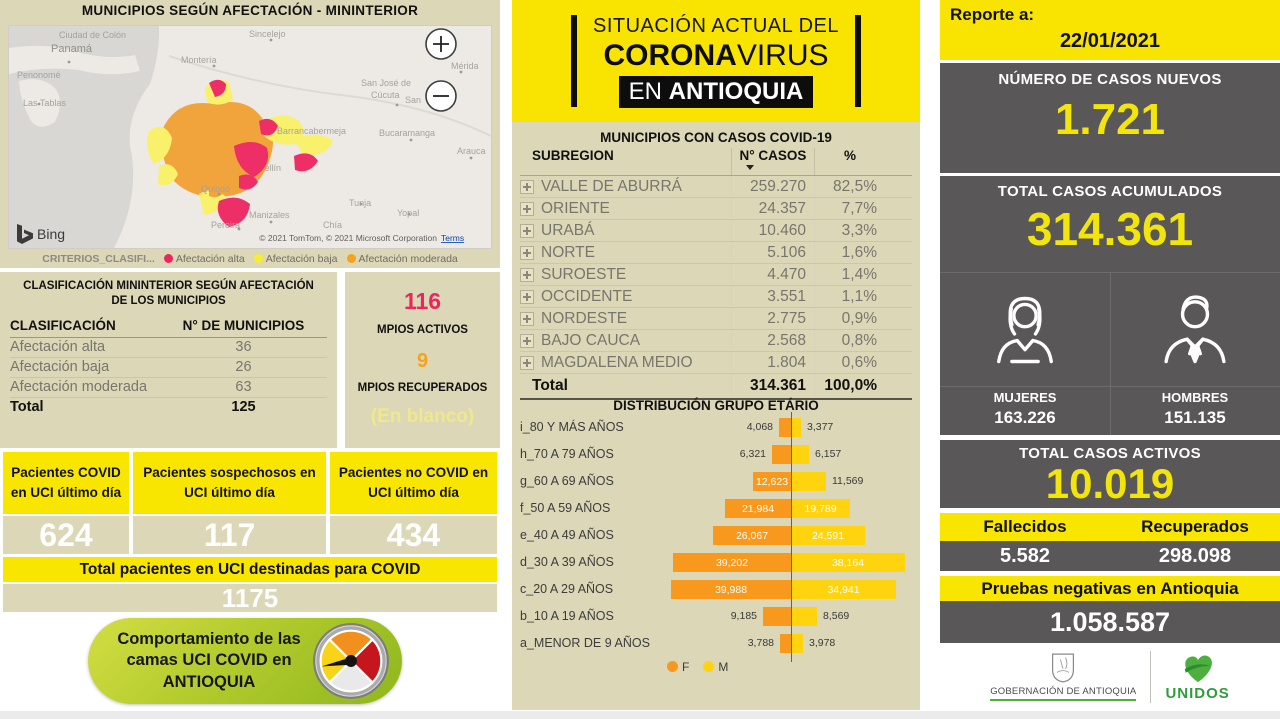 The image size is (1280, 719). What do you see at coordinates (716, 297) in the screenshot?
I see `table-row: OCCIDENTE 3.551 1,1%` at bounding box center [716, 297].